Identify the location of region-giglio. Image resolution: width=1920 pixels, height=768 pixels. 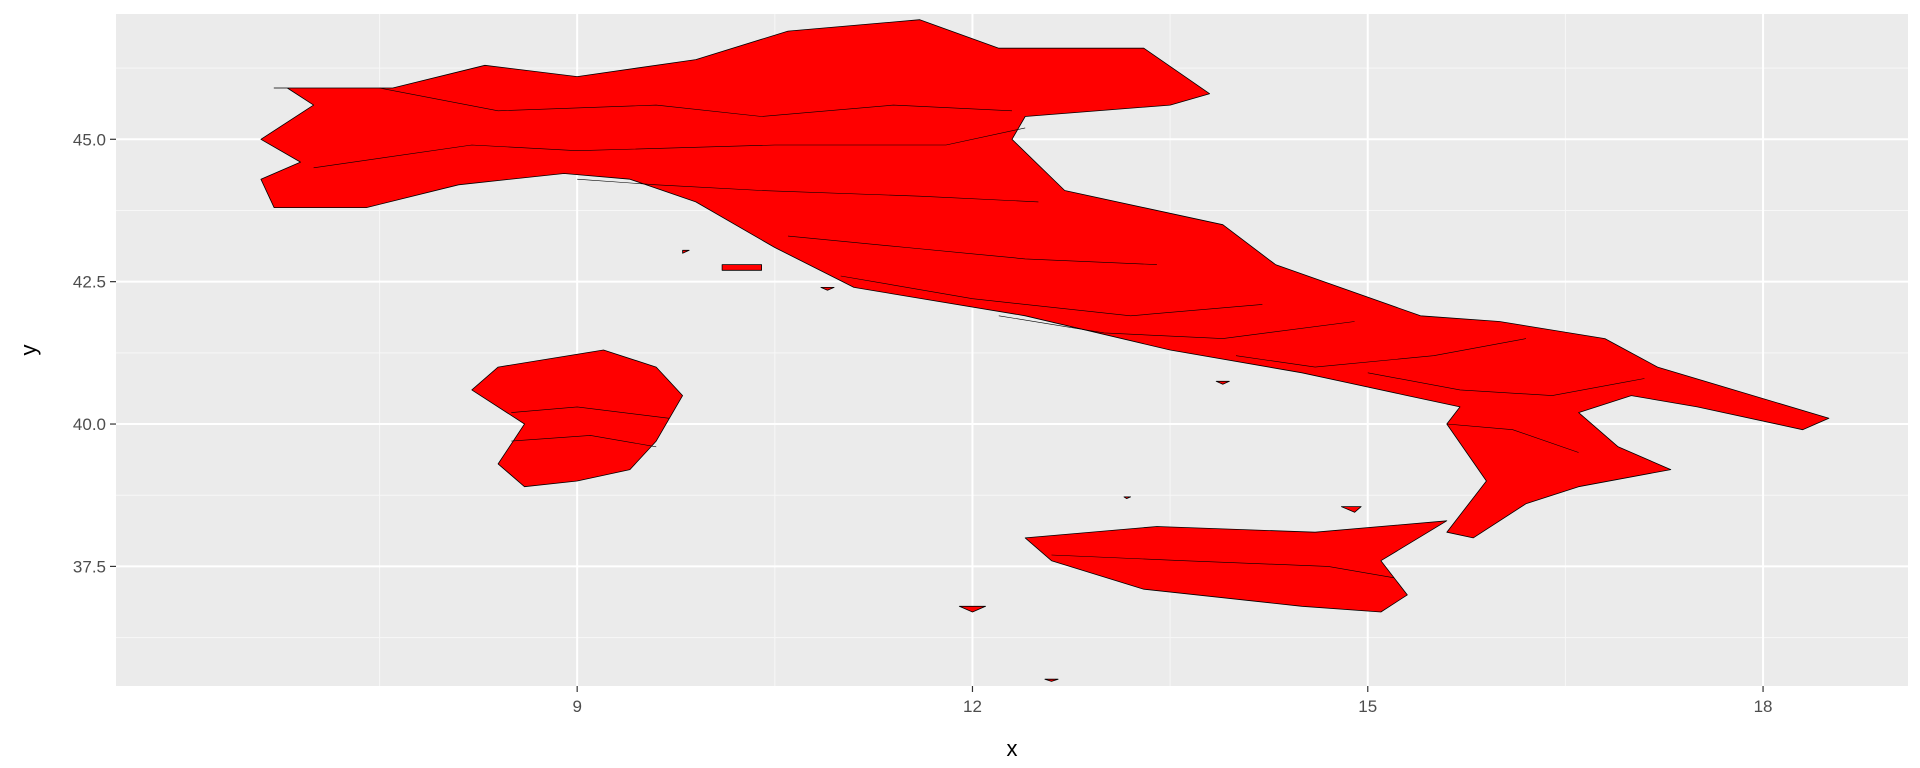
(827, 289).